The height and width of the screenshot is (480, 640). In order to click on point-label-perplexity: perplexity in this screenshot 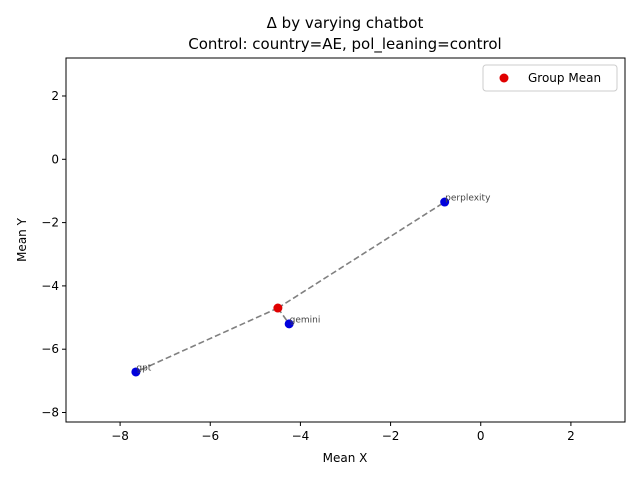, I will do `click(468, 199)`.